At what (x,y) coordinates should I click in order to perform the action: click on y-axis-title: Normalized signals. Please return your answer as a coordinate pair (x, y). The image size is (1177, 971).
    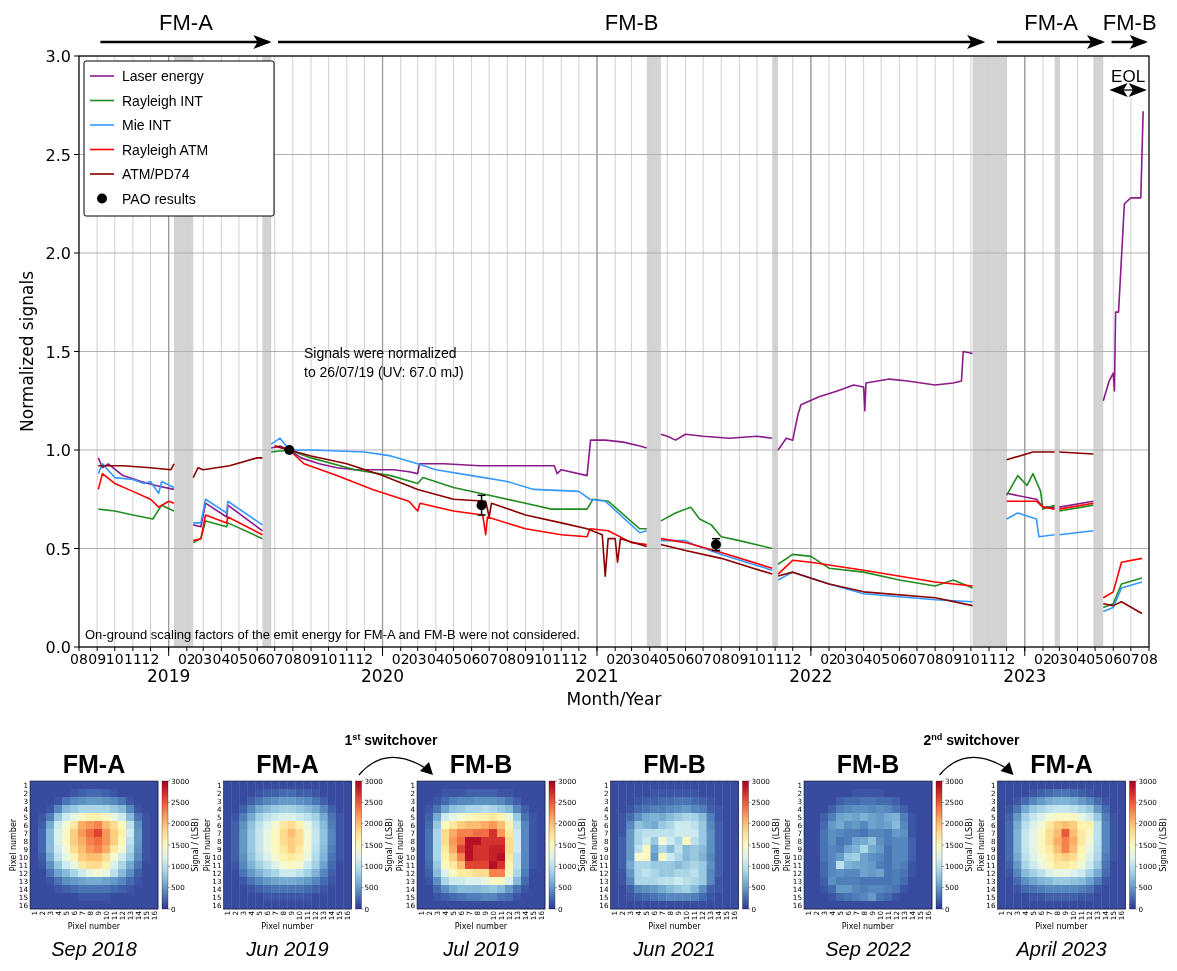
    Looking at the image, I should click on (27, 351).